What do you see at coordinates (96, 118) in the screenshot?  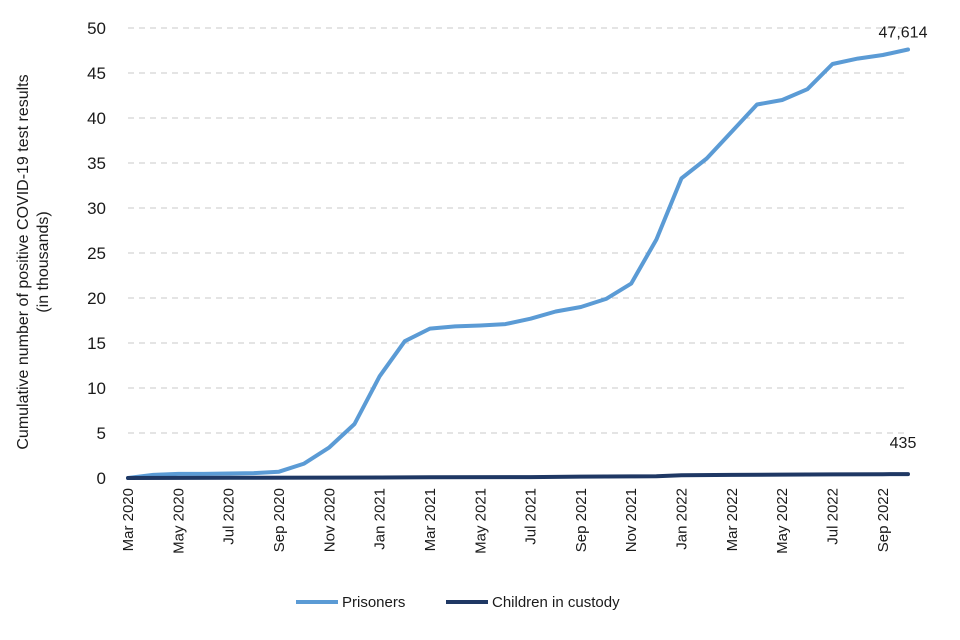 I see `y-tick-label: 40` at bounding box center [96, 118].